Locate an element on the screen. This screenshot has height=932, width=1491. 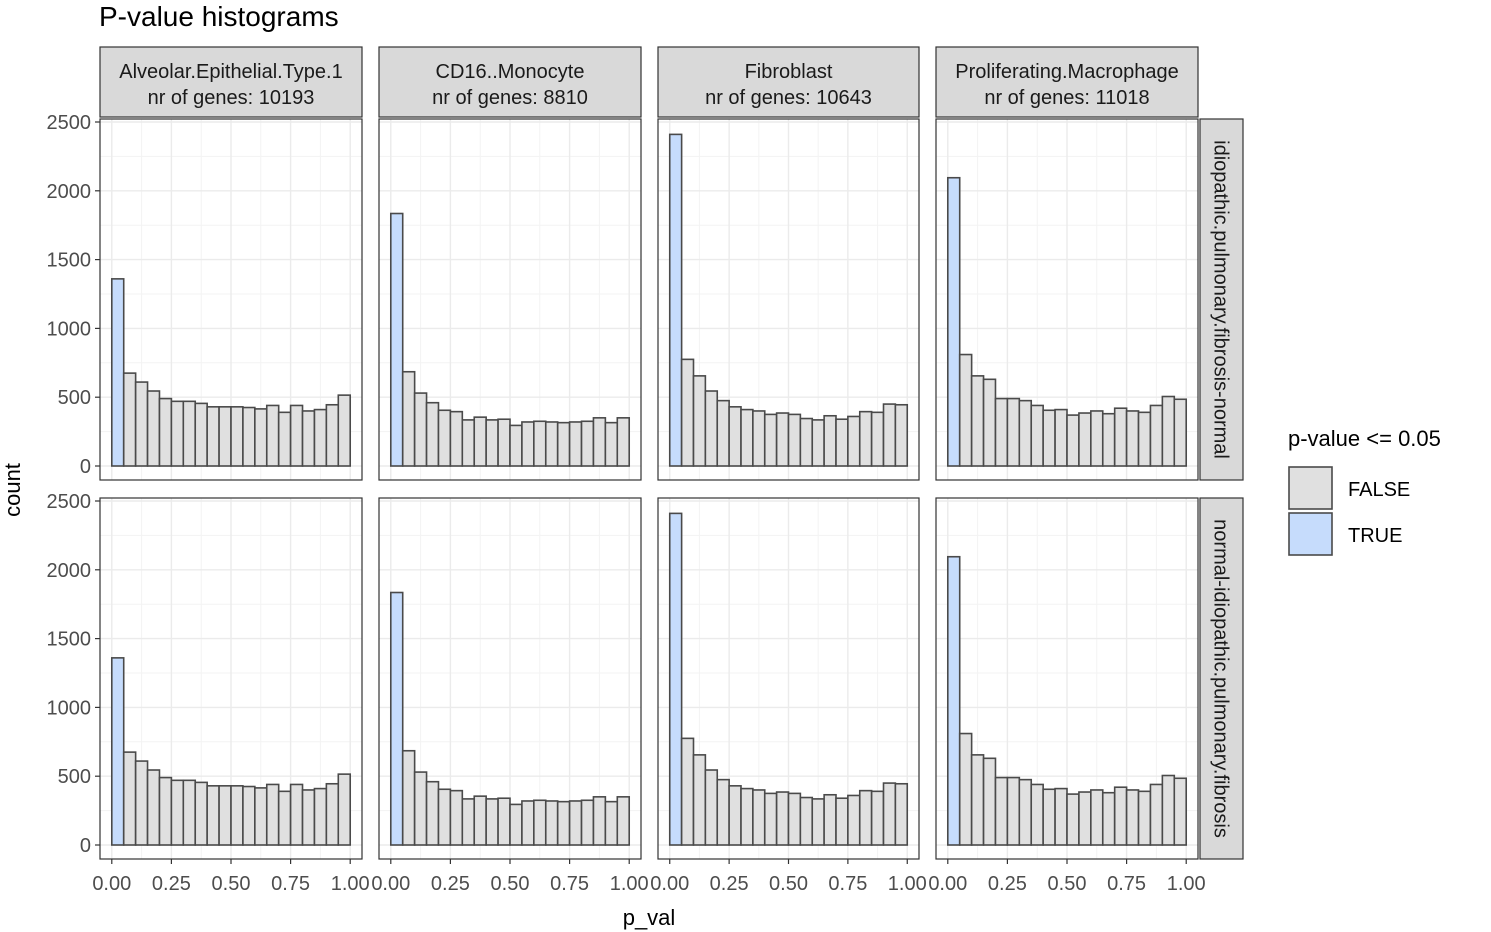
legend-label-false: FALSE is located at coordinates (1379, 490).